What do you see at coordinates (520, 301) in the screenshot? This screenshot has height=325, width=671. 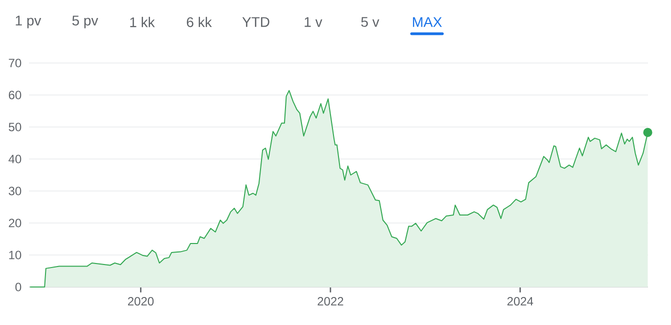 I see `x-tick-label: 2024` at bounding box center [520, 301].